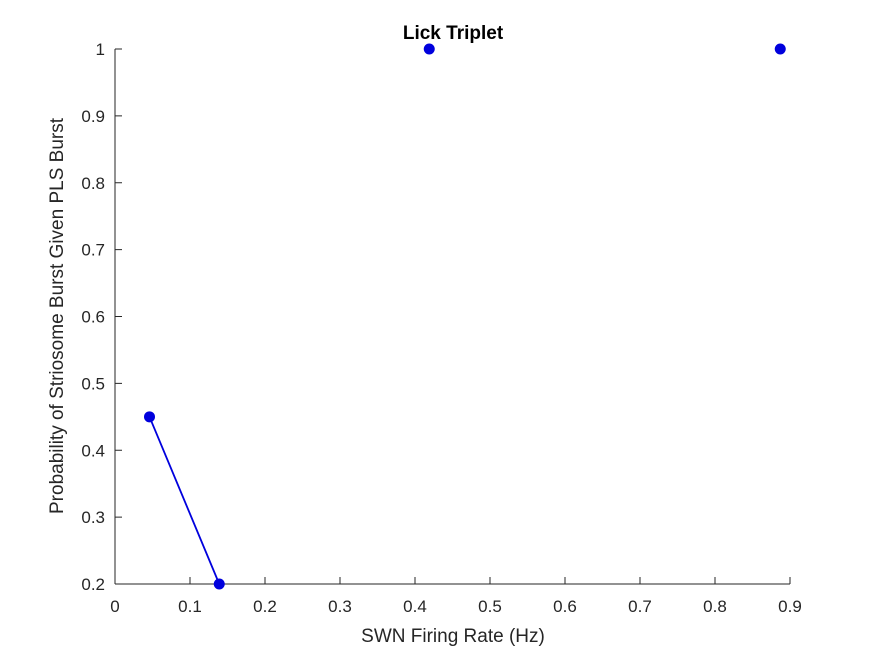 Image resolution: width=875 pixels, height=656 pixels. What do you see at coordinates (456, 596) in the screenshot?
I see `x-axis-ticks: 0 0.1 0.2 0.3 0.4 0.5 0.6 0.7 0.8 0.9` at bounding box center [456, 596].